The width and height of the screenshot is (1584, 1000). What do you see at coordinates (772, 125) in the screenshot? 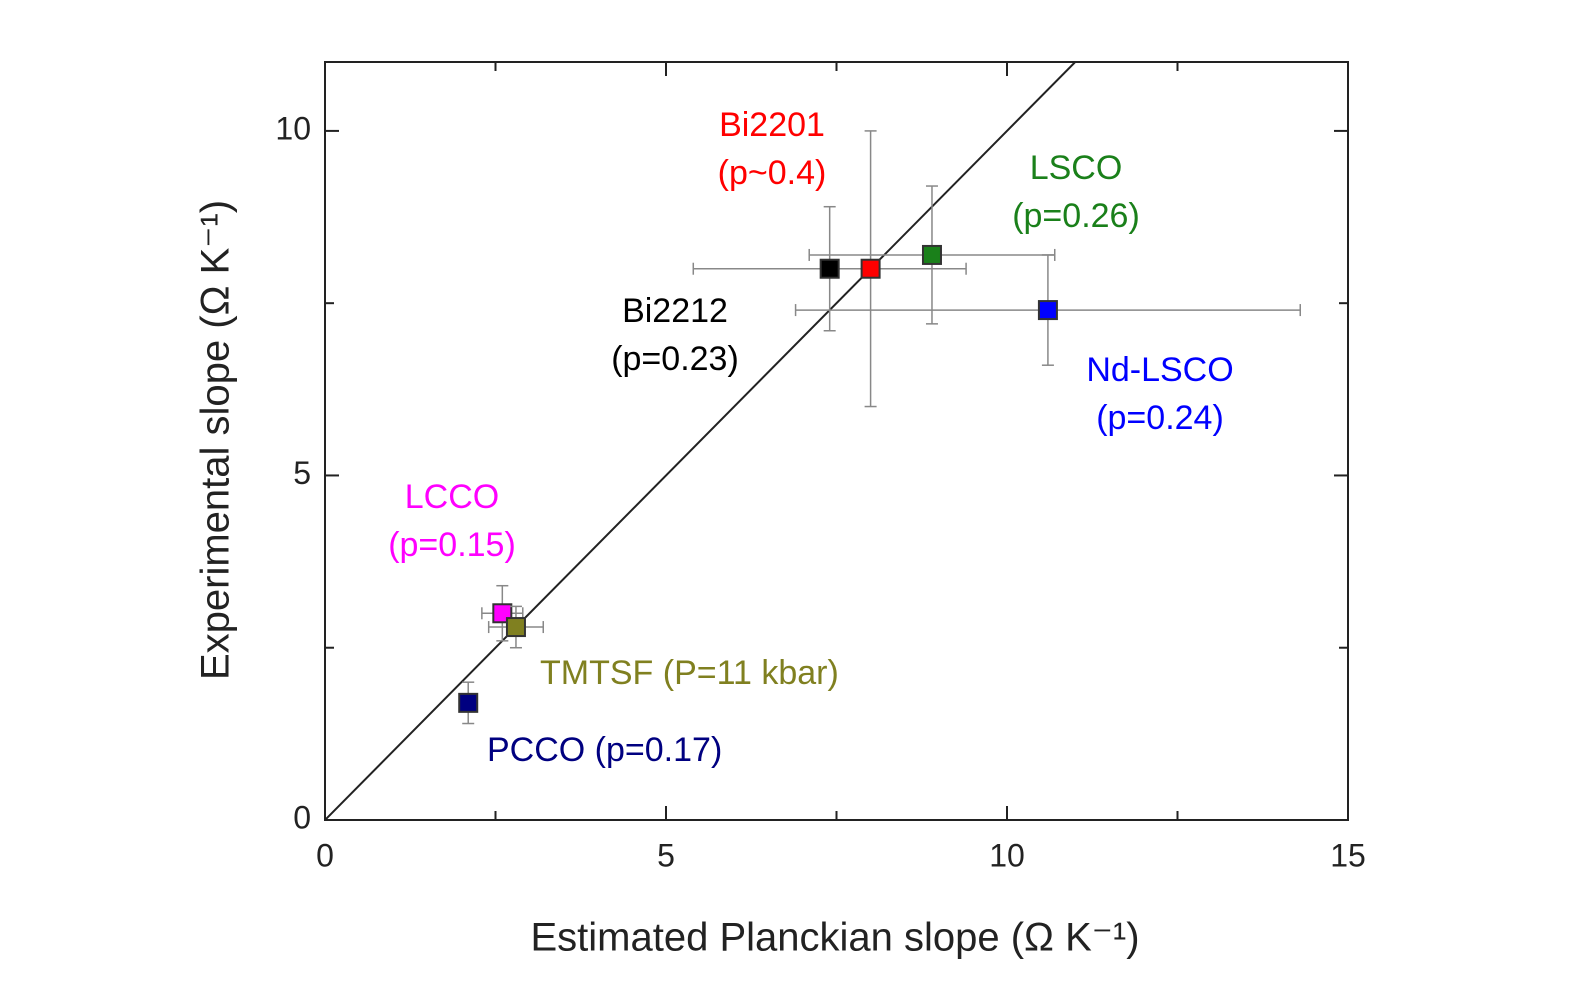
I see `point-label: Bi2201` at bounding box center [772, 125].